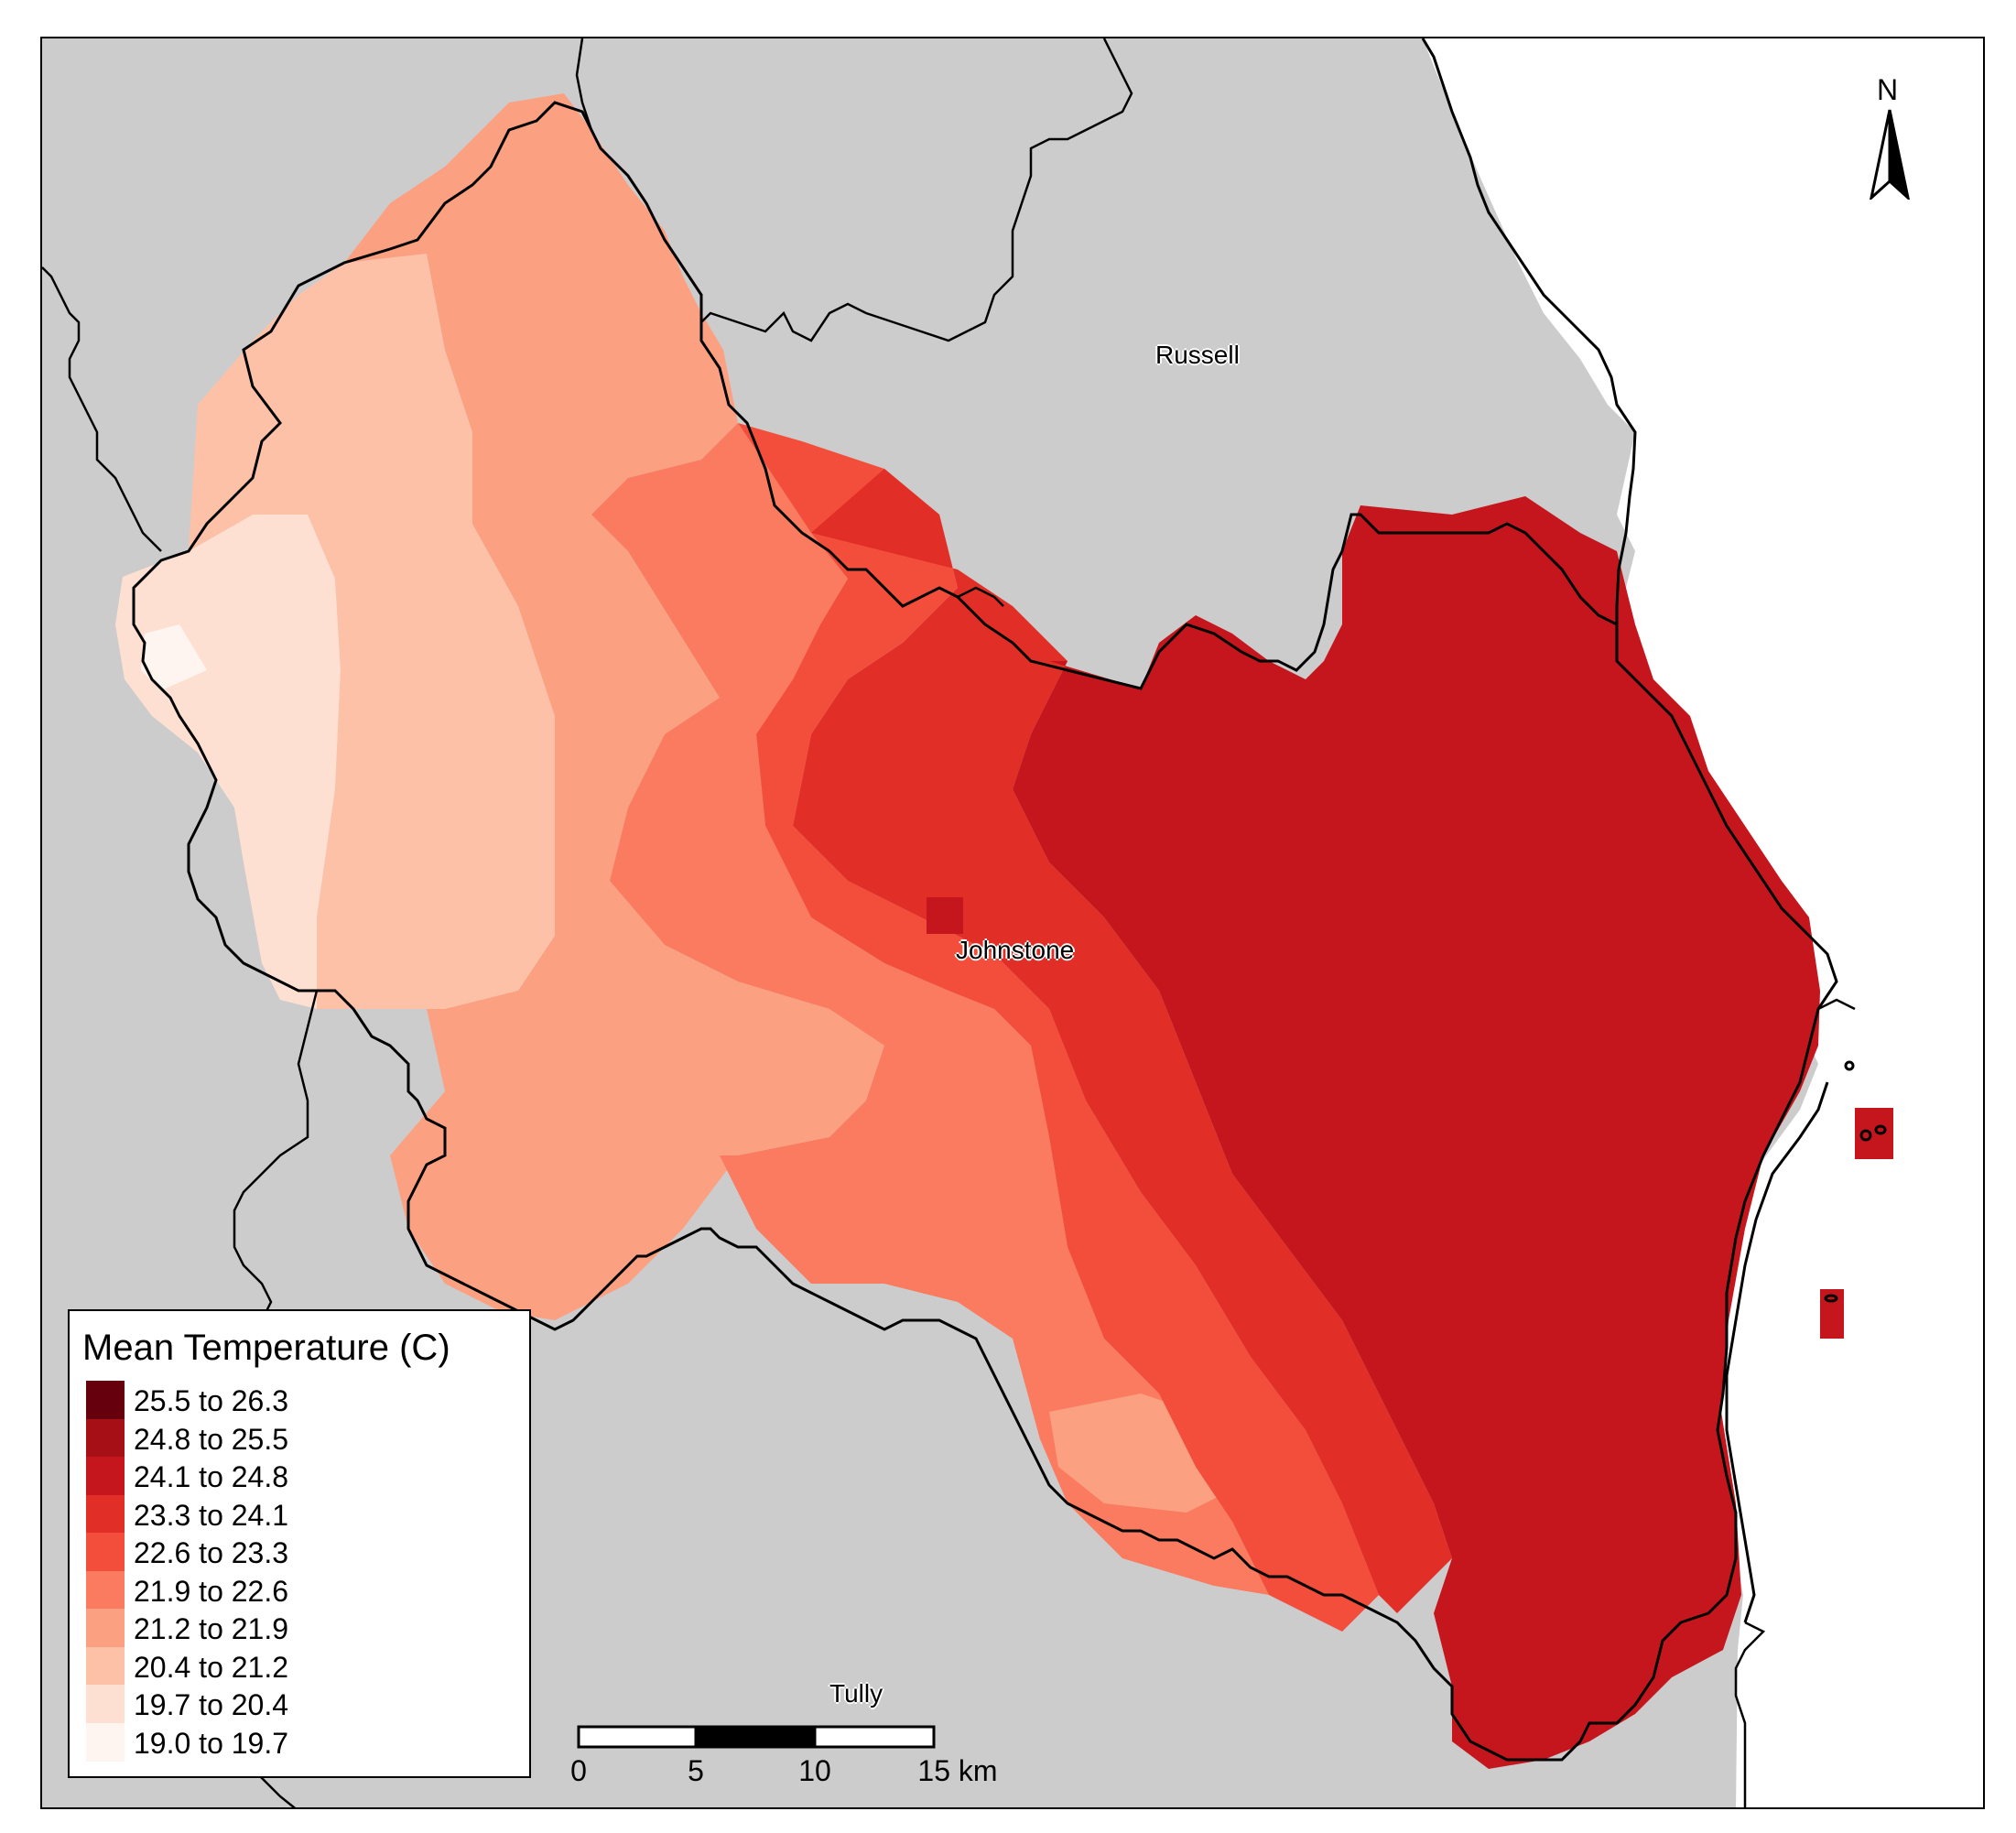 This screenshot has width=2016, height=1833. Describe the element at coordinates (266, 1348) in the screenshot. I see `legend-title: Mean Temperature (C)` at that location.